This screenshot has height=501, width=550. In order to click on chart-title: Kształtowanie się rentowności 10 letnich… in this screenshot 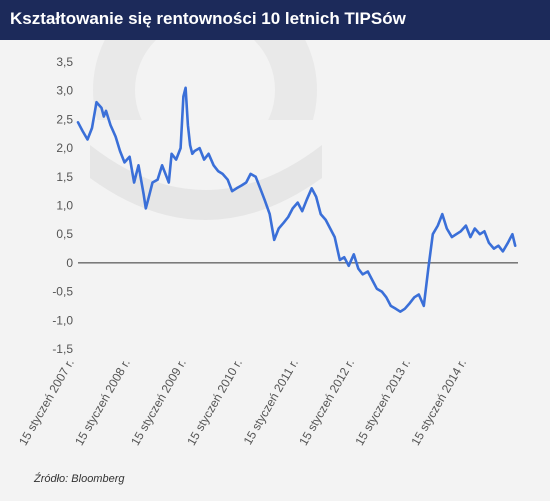, I will do `click(208, 18)`.